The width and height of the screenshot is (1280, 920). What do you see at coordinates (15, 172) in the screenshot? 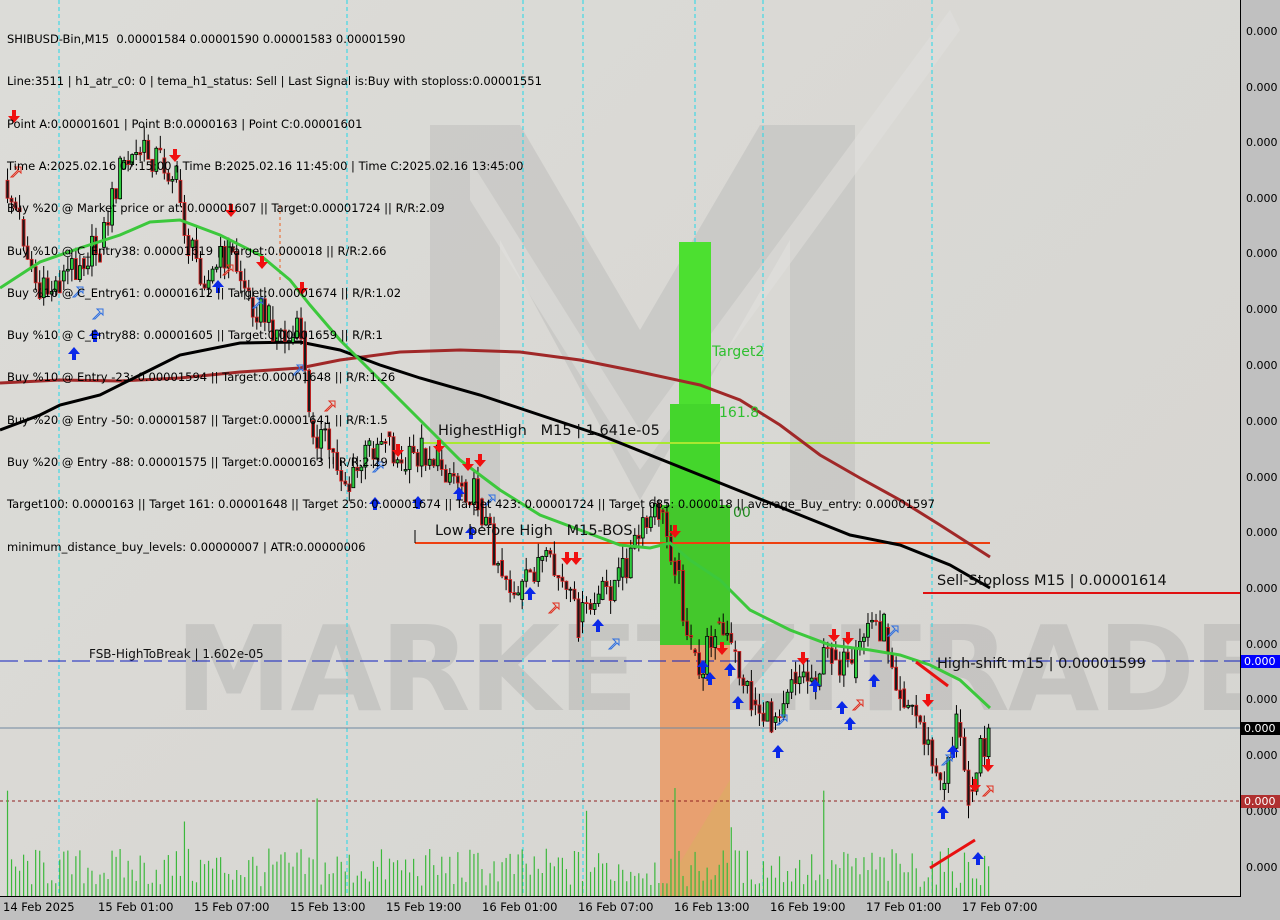
I see `diagonal-arrow-icon` at bounding box center [15, 172].